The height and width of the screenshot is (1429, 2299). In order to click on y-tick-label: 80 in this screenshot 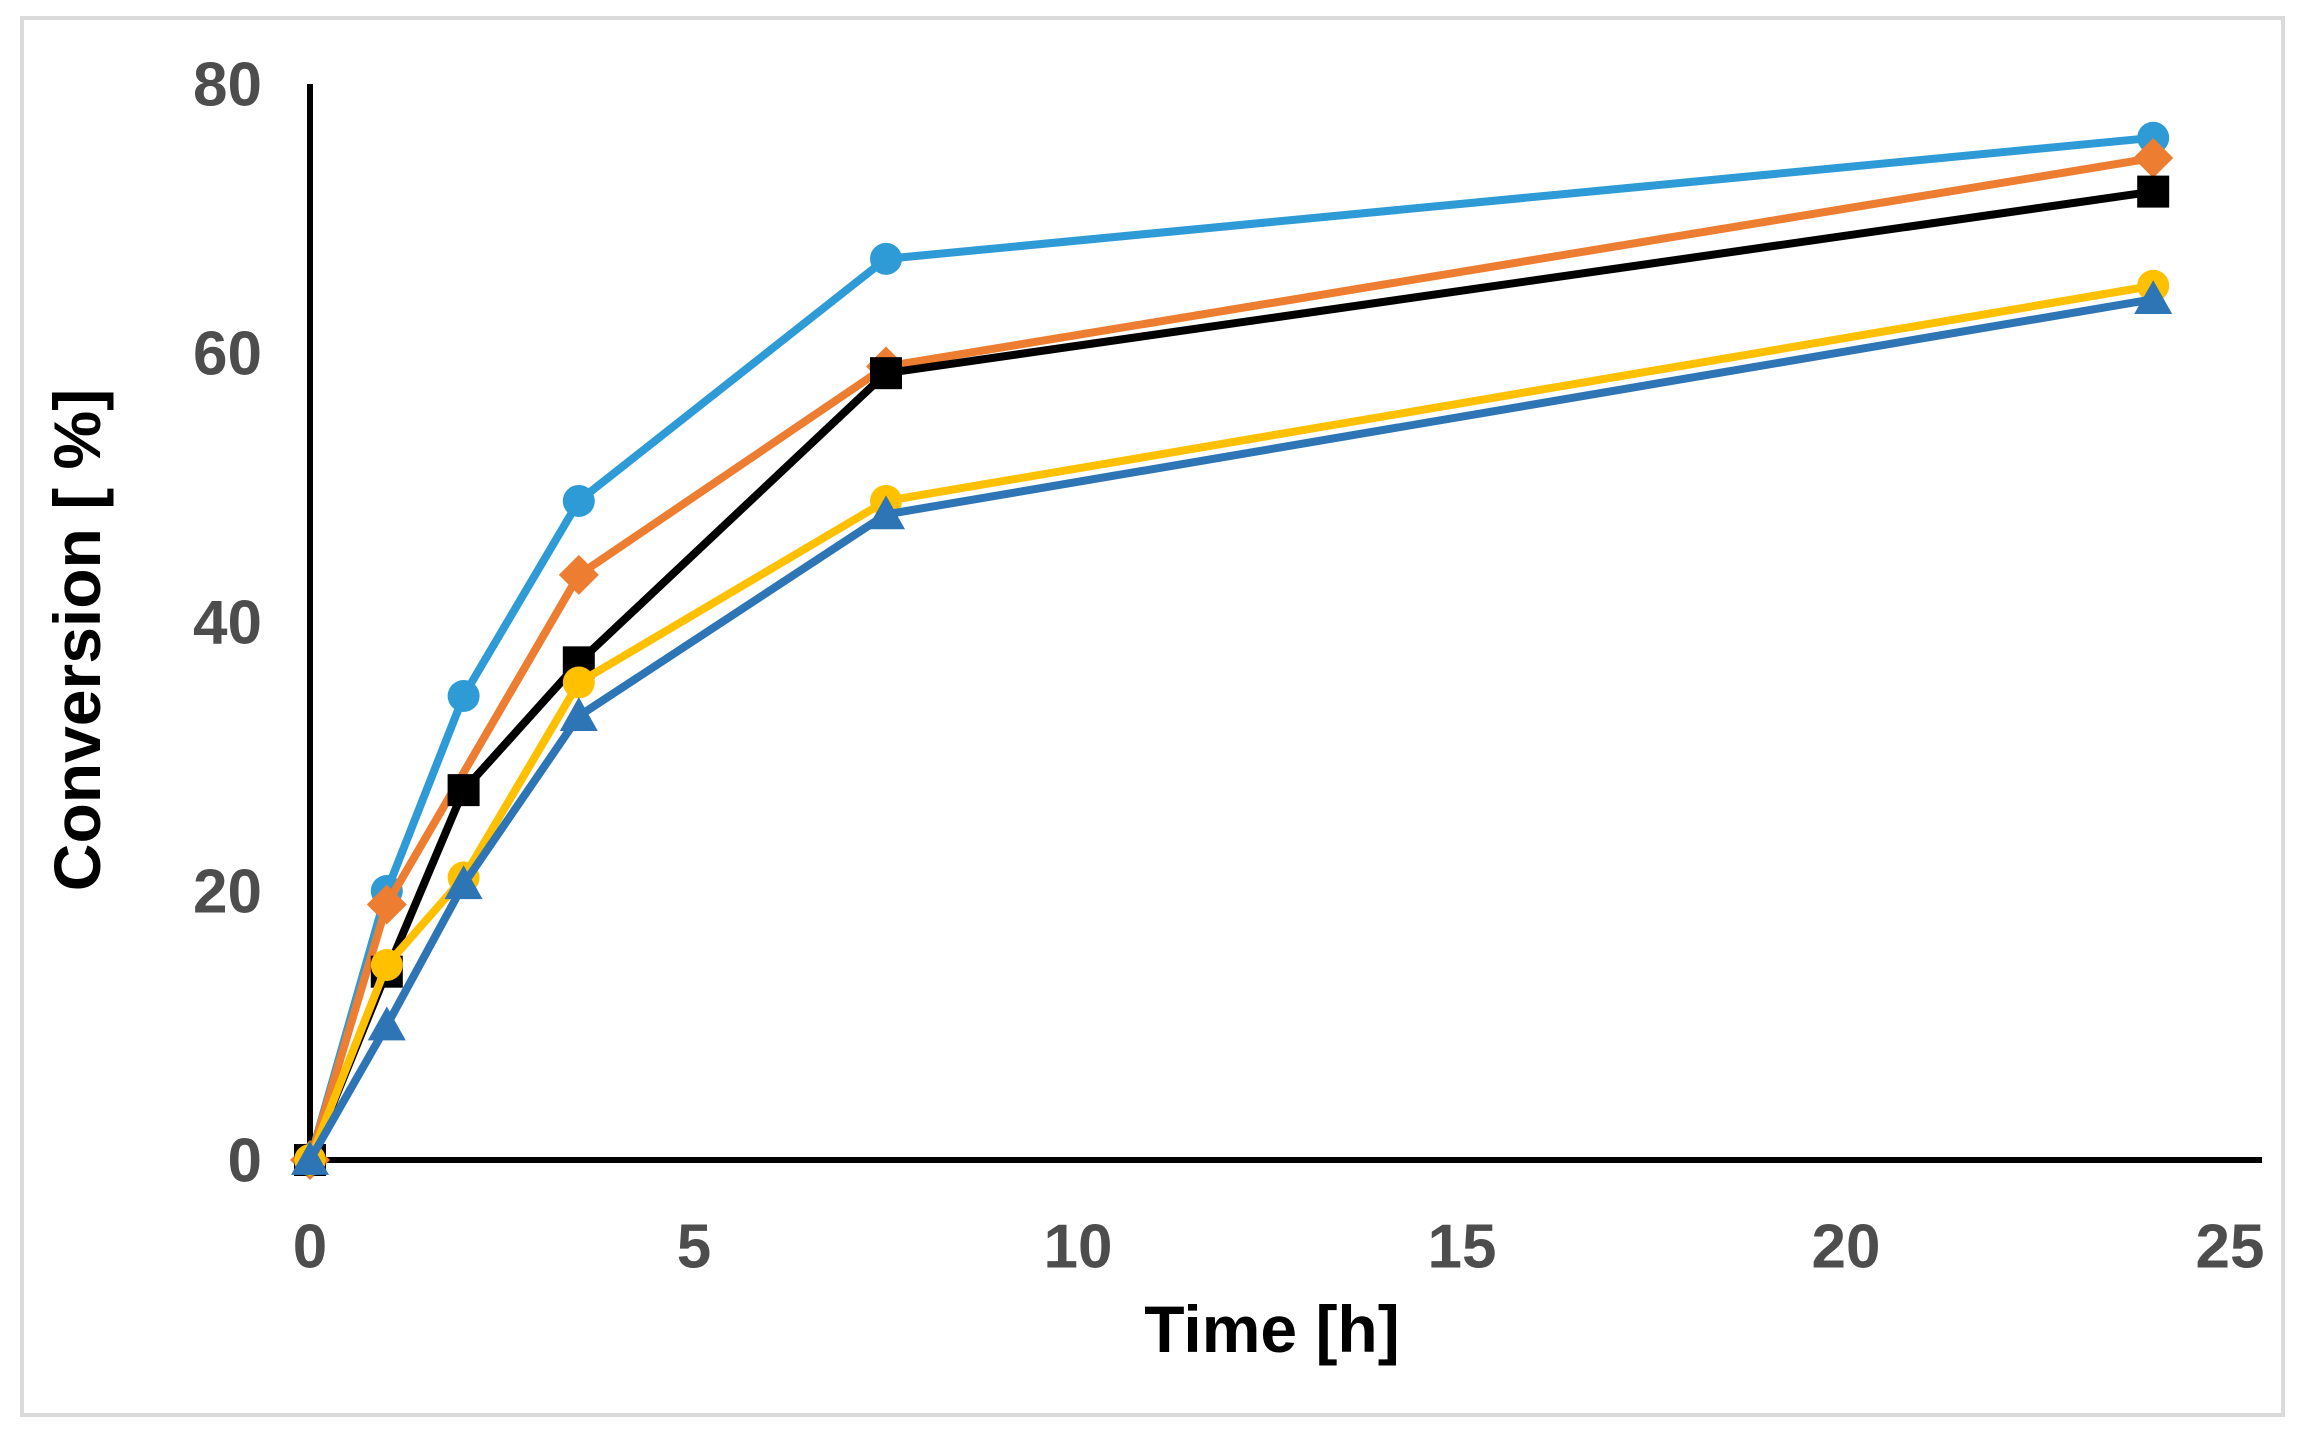, I will do `click(227, 85)`.